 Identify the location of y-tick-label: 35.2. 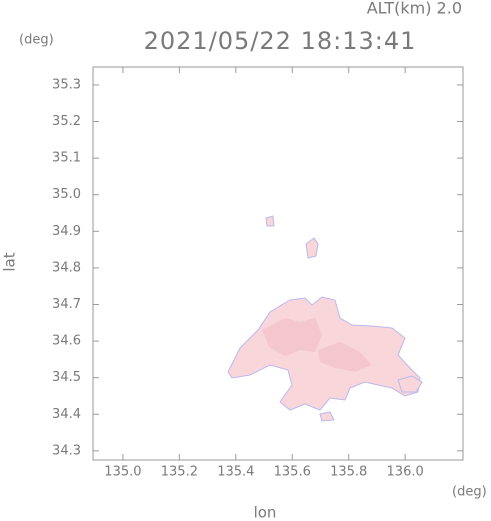
(66, 121).